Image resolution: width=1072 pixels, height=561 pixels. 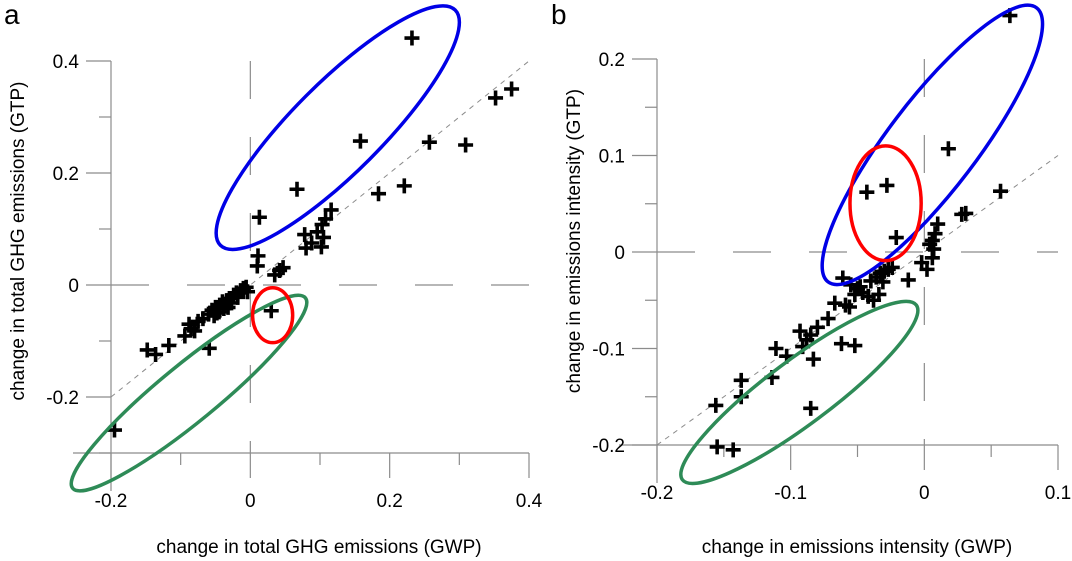 What do you see at coordinates (608, 350) in the screenshot?
I see `y-tick-label: -0.1` at bounding box center [608, 350].